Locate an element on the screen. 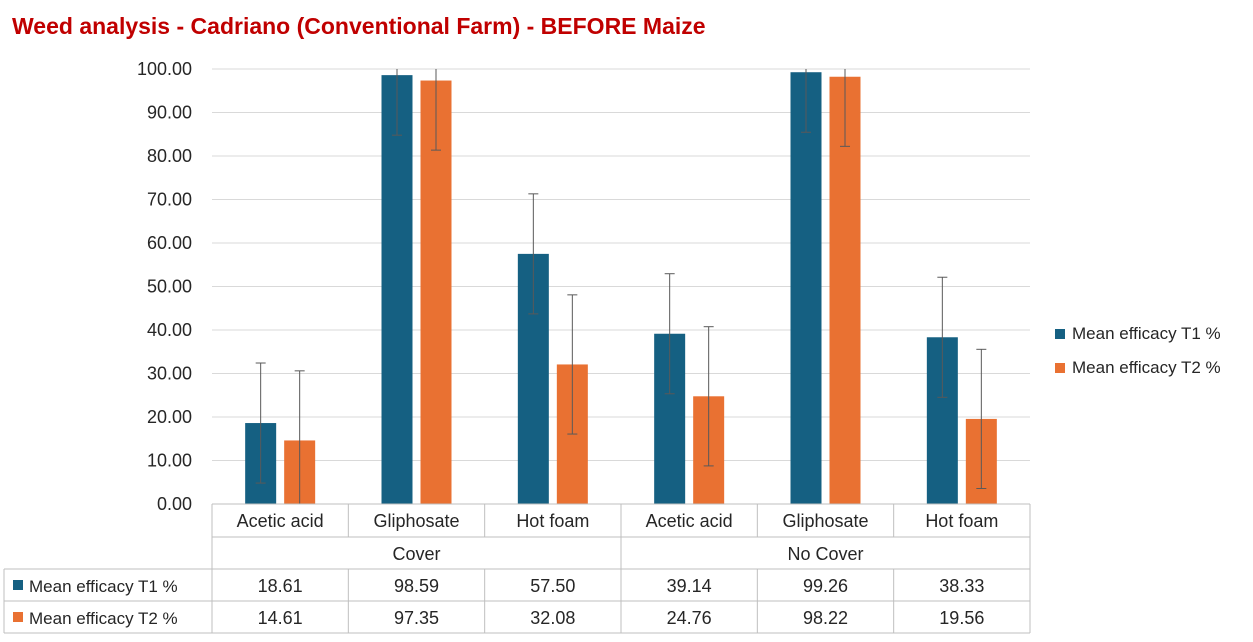  table-series-name: Mean efficacy T2 % is located at coordinates (103, 618).